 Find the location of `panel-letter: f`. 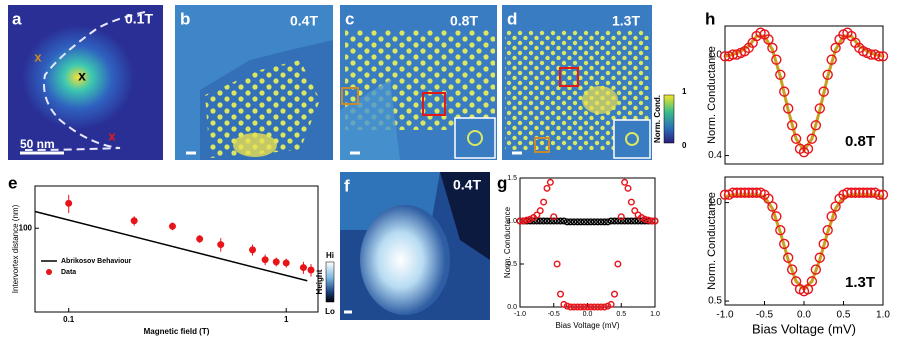

panel-letter: f is located at coordinates (347, 185).